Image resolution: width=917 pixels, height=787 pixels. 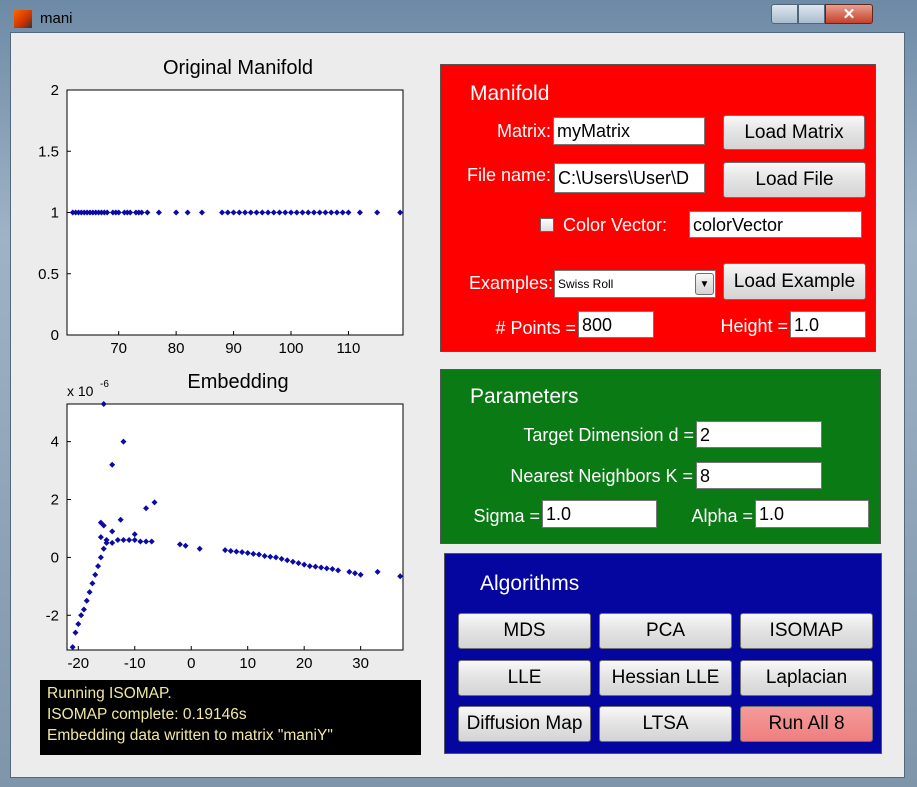 What do you see at coordinates (759, 434) in the screenshot?
I see `target-input: 2` at bounding box center [759, 434].